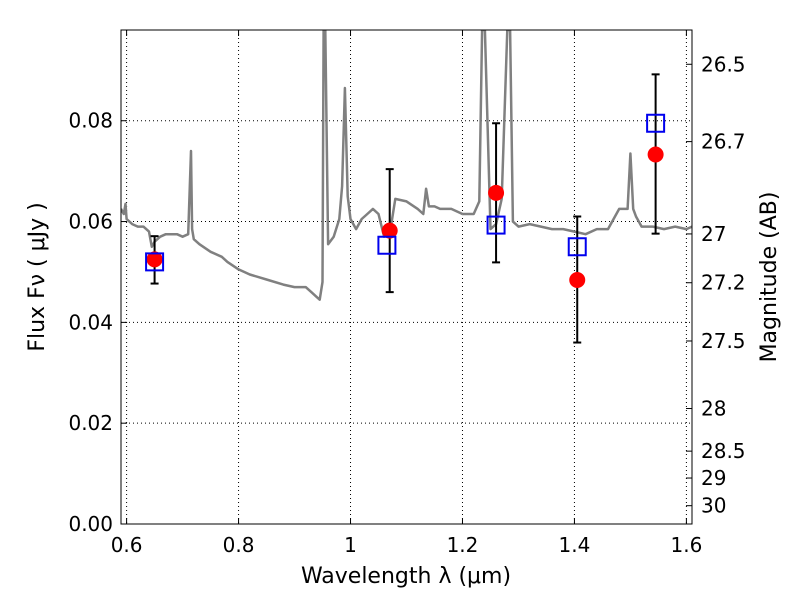 This screenshot has width=800, height=600. Describe the element at coordinates (686, 545) in the screenshot. I see `x-tick-label: 1.6` at that location.